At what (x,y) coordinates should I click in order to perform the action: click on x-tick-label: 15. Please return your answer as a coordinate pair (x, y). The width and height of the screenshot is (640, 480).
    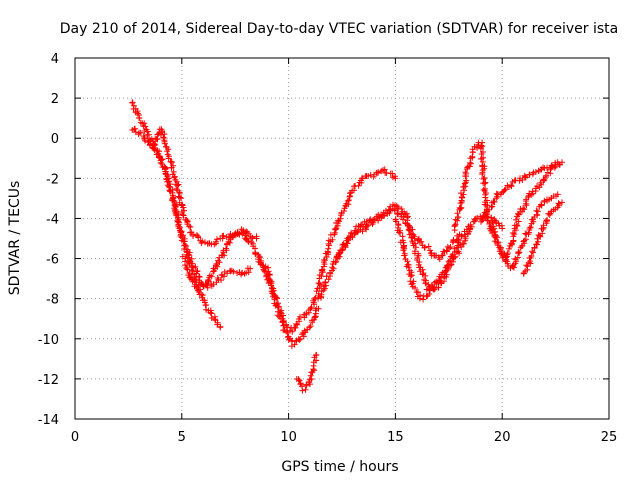
    Looking at the image, I should click on (395, 437).